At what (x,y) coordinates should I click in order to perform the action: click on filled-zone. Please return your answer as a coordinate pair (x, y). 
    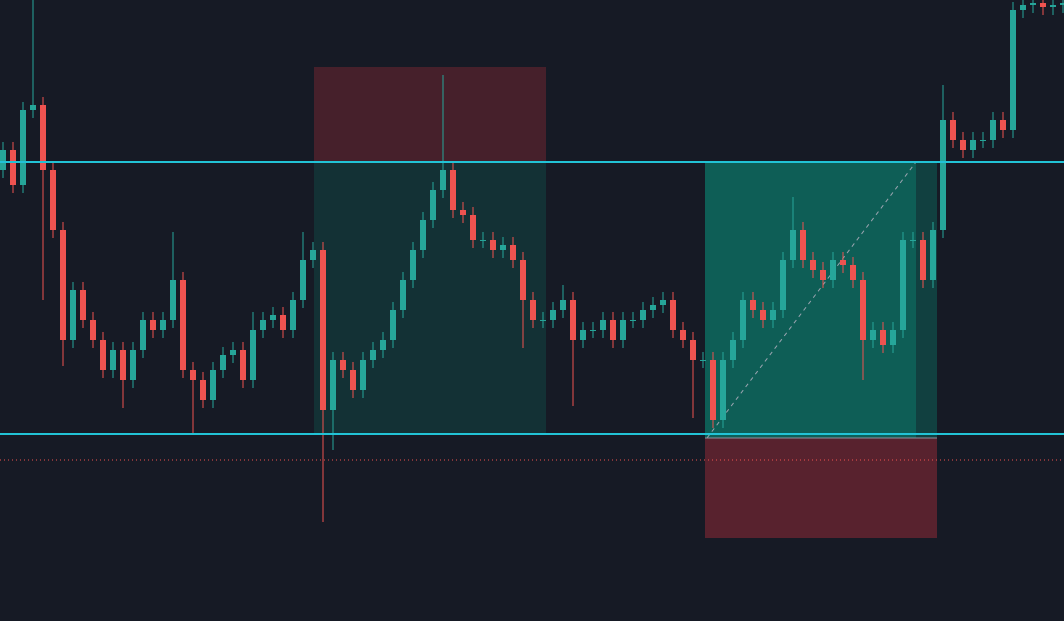
    Looking at the image, I should click on (810, 300).